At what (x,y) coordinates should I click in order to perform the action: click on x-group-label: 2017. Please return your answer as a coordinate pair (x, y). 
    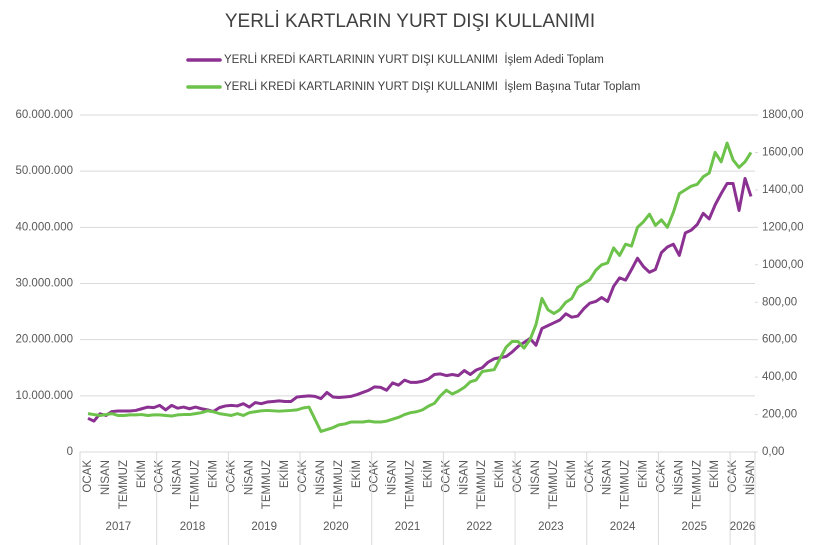
    Looking at the image, I should click on (119, 527).